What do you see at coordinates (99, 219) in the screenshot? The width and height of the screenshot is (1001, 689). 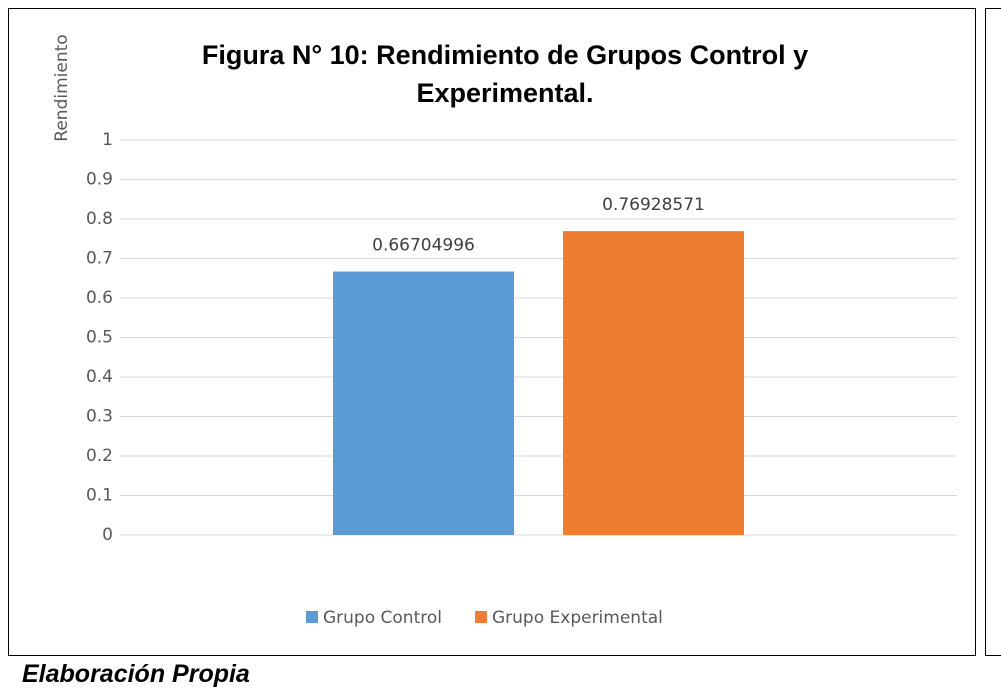 I see `y-tick-label: 0.8` at bounding box center [99, 219].